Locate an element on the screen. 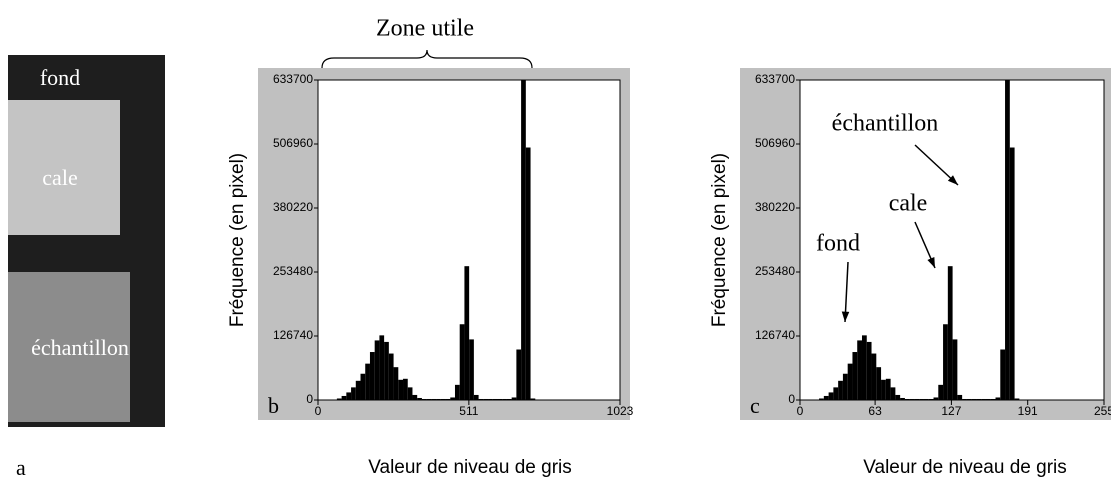 This screenshot has width=1111, height=481. x-tick-label: 191 is located at coordinates (1028, 411).